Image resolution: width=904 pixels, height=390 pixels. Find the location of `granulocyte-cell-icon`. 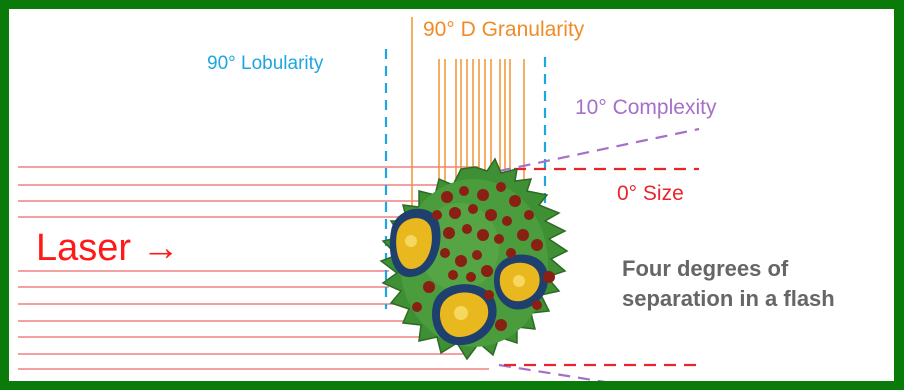

granulocyte-cell-icon is located at coordinates (474, 259).